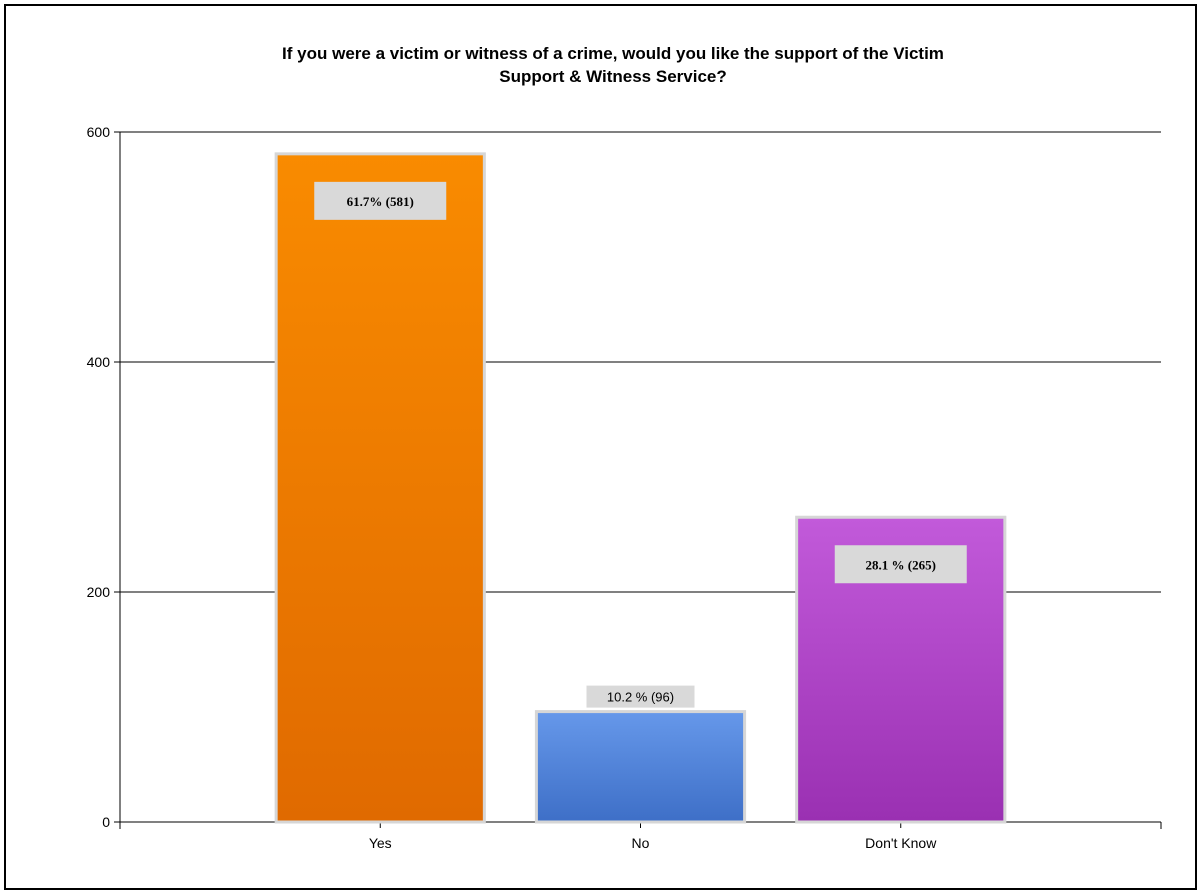 The width and height of the screenshot is (1201, 894). Describe the element at coordinates (99, 132) in the screenshot. I see `y-tick-label: 600` at that location.